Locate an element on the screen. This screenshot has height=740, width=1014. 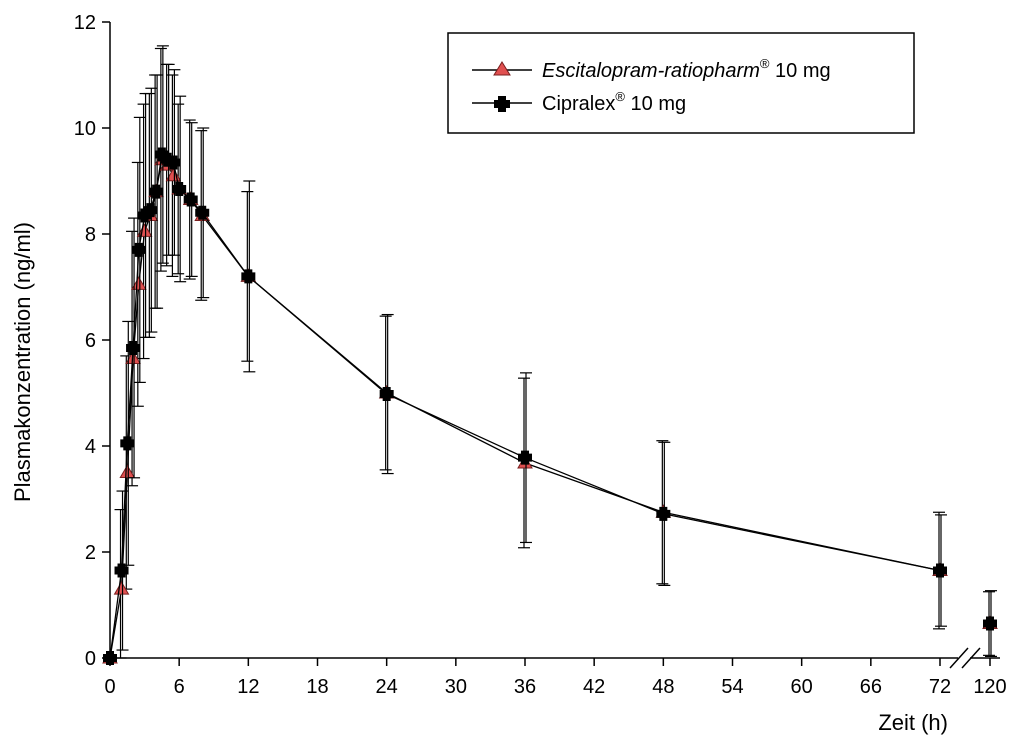
x-tick-label: 18 is located at coordinates (317, 687).